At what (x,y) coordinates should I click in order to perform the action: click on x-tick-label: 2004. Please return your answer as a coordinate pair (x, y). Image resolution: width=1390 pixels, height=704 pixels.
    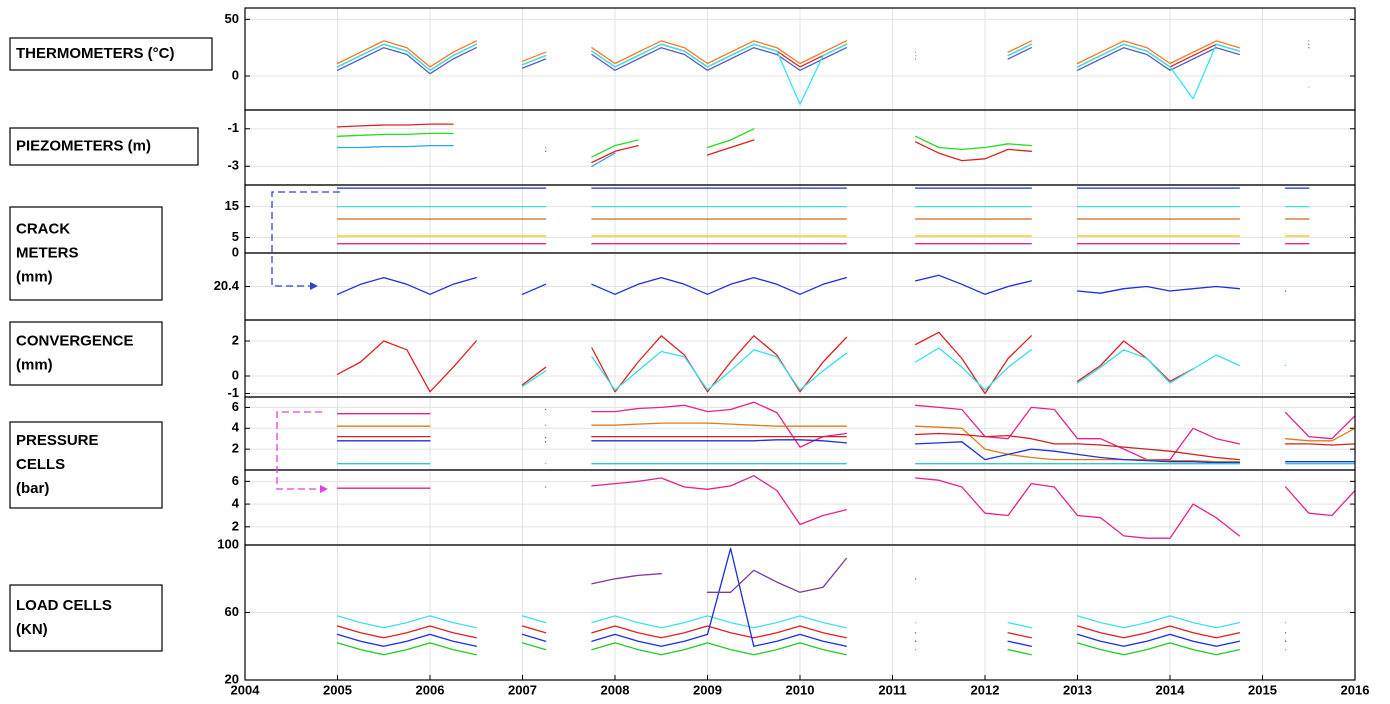
    Looking at the image, I should click on (246, 689).